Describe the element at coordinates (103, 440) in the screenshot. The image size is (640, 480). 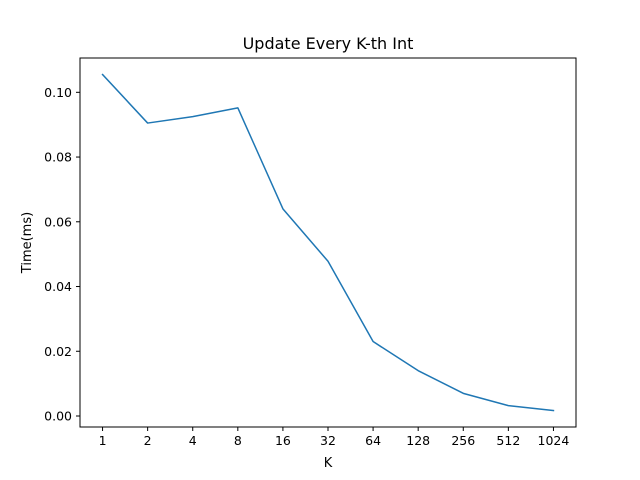
I see `x-tick-label: 1` at that location.